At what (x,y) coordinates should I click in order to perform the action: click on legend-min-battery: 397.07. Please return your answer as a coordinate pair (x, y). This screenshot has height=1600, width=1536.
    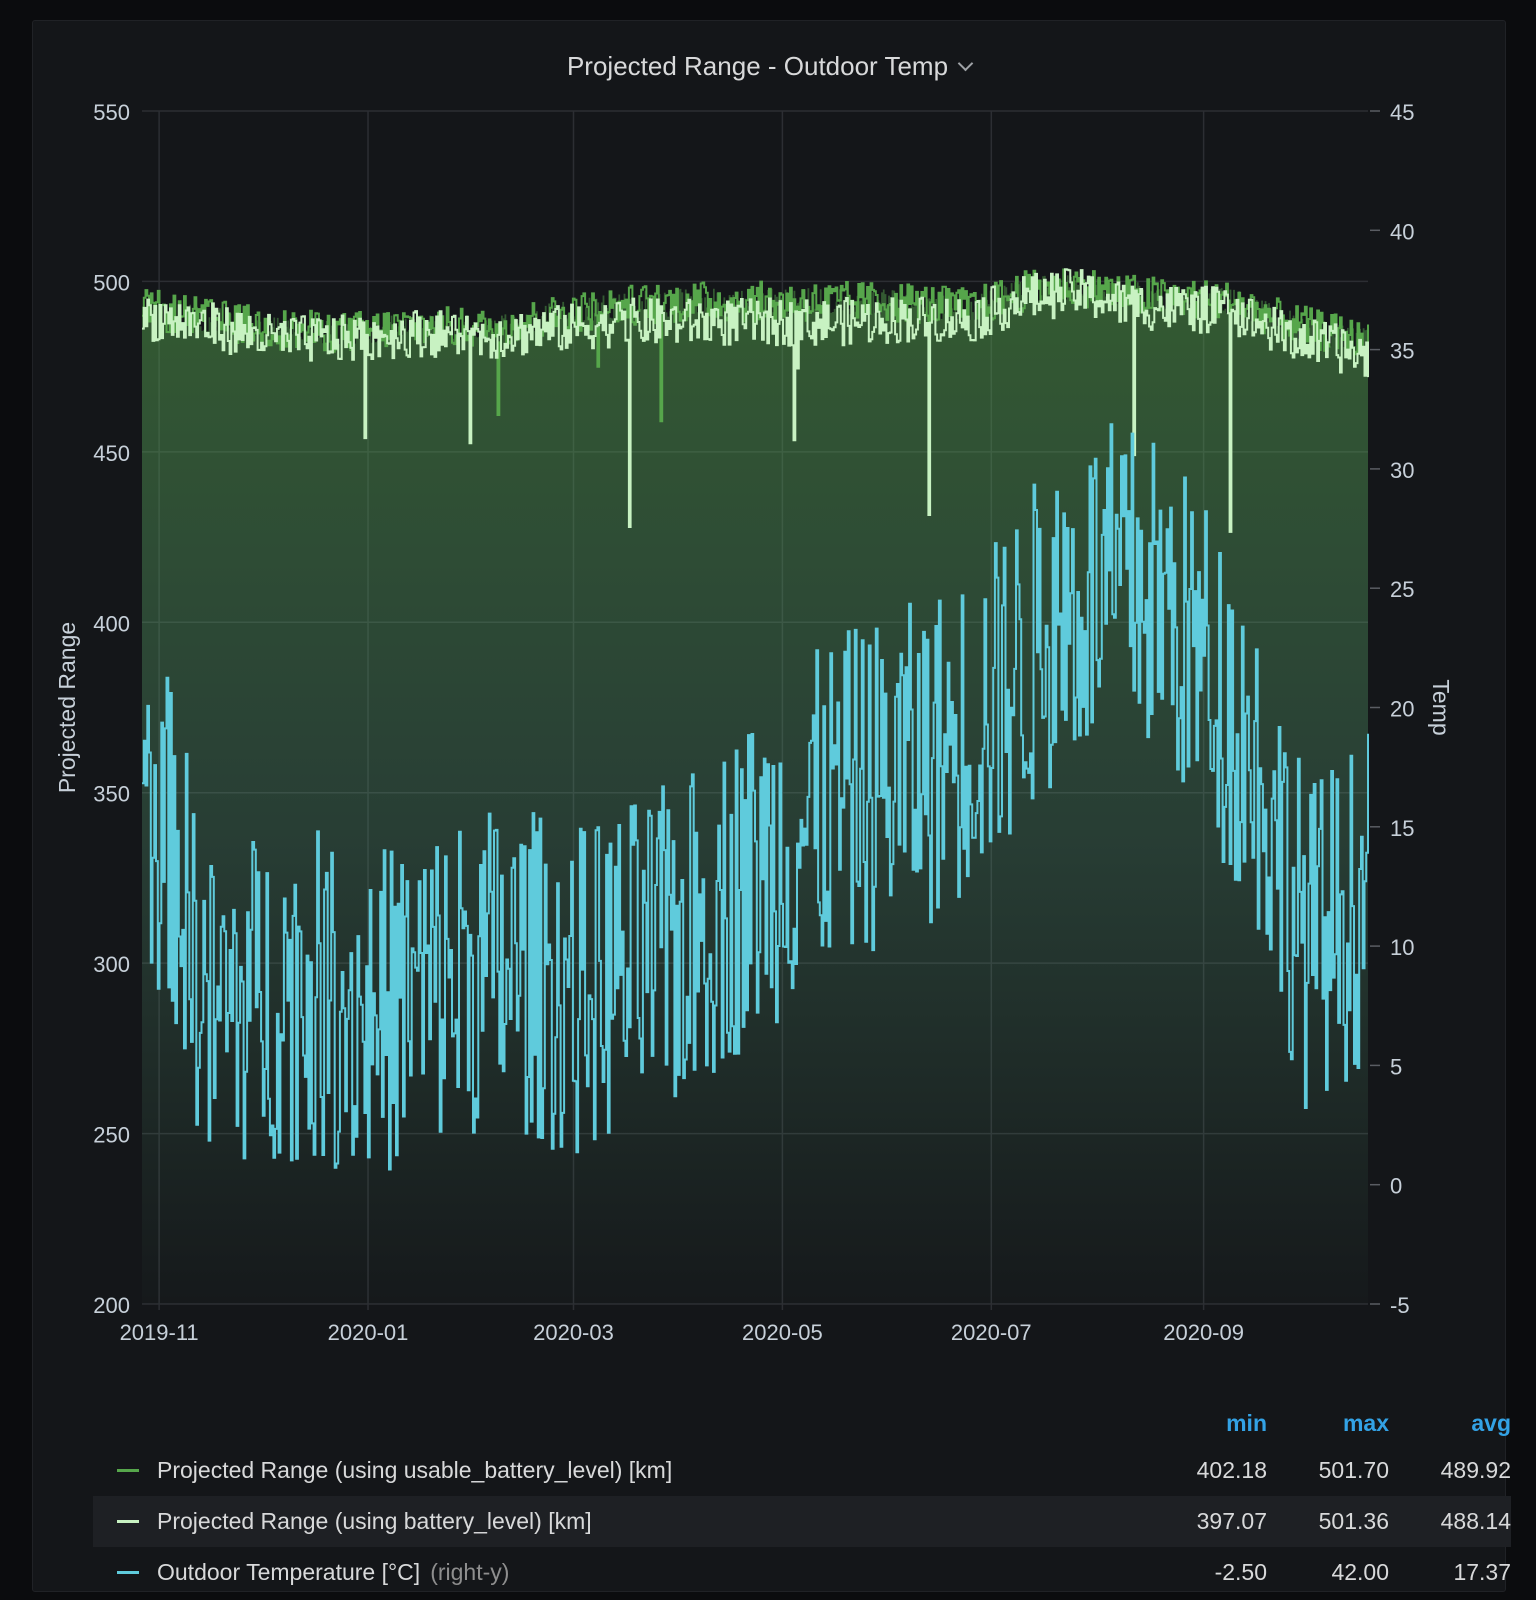
    Looking at the image, I should click on (1231, 1521).